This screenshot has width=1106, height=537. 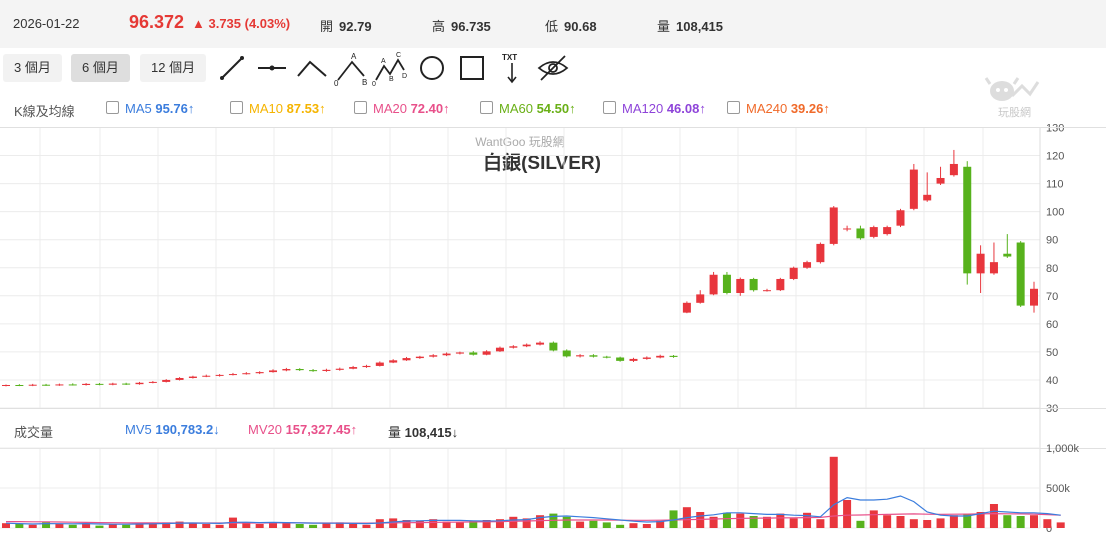 I want to click on hide-eye-icon, so click(x=553, y=68).